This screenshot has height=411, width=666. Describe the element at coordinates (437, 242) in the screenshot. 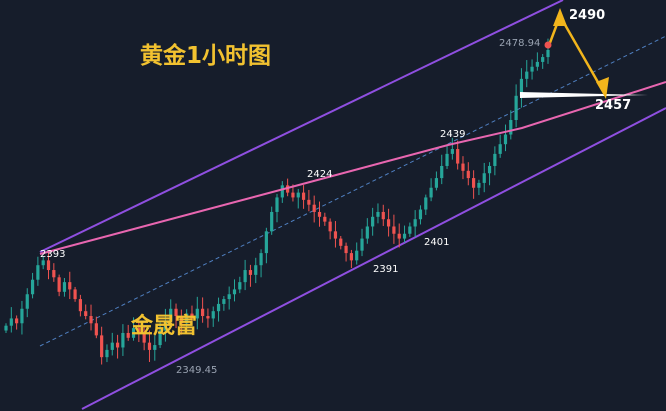

I see `swing-label-2401: 2401` at that location.